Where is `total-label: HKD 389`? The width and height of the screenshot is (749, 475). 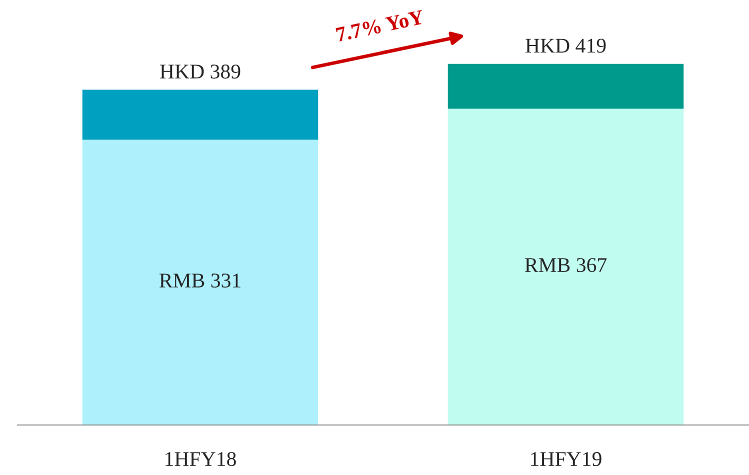
total-label: HKD 389 is located at coordinates (200, 71).